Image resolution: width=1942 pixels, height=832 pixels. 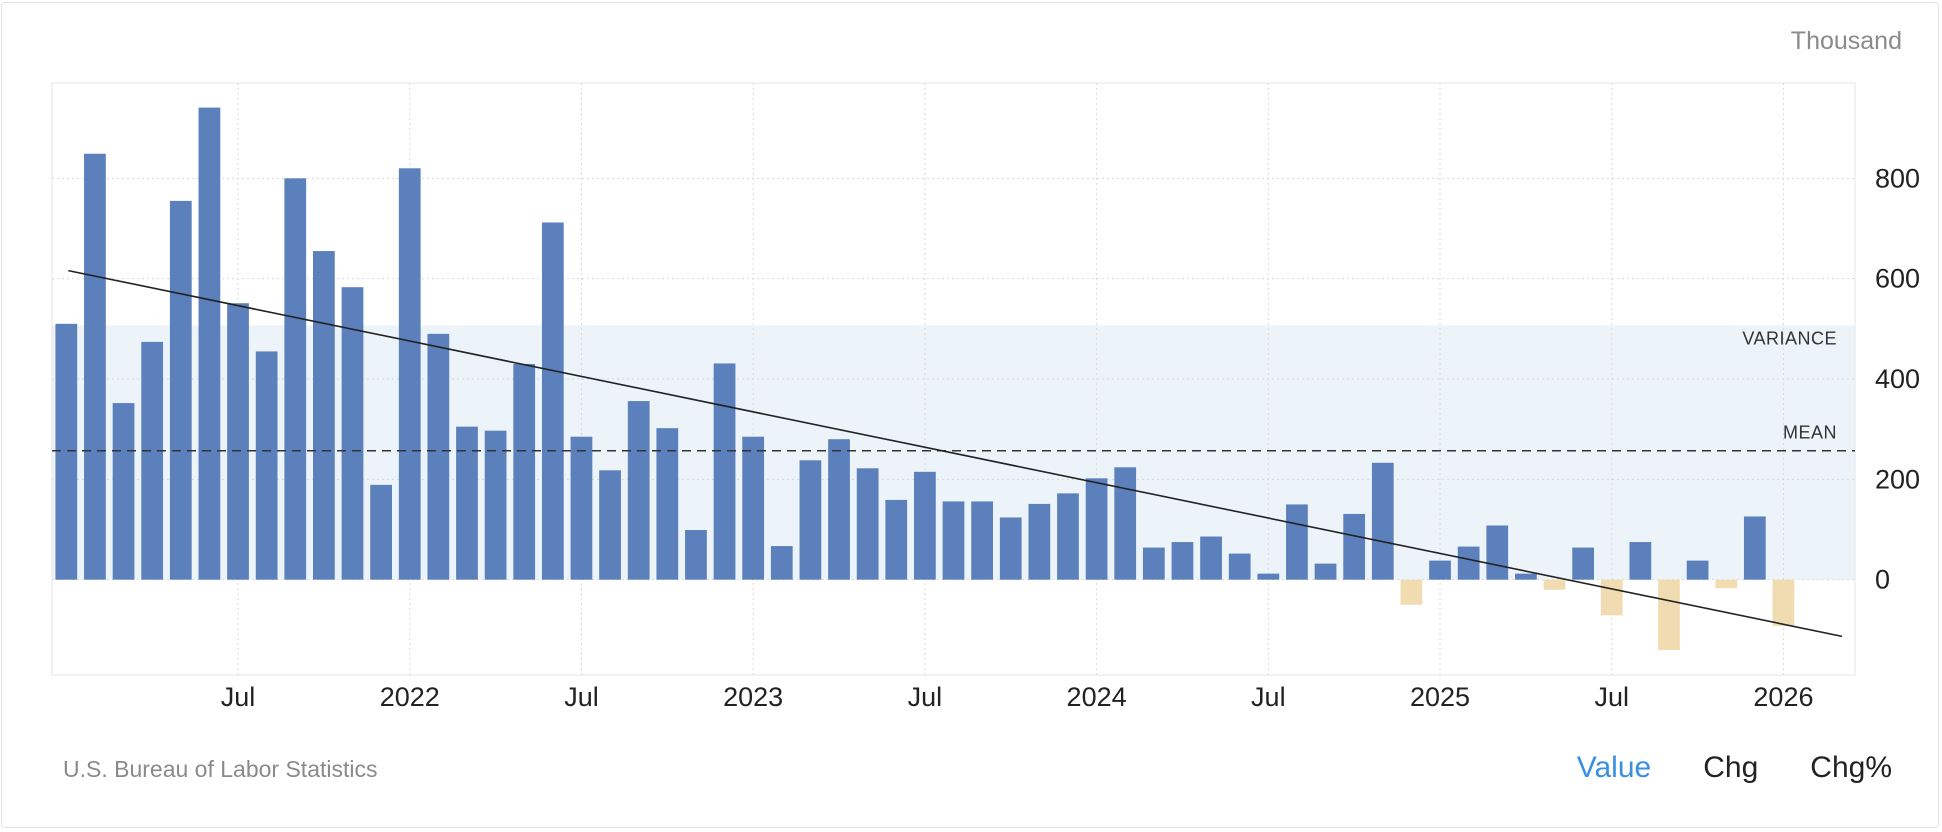 I want to click on y-tick-label: 800, so click(x=1897, y=178).